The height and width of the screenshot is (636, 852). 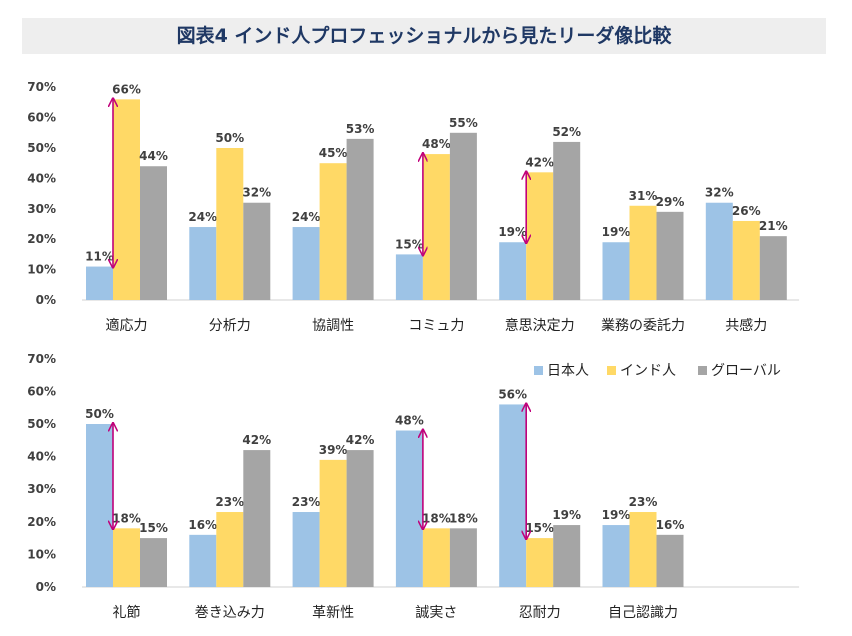 I want to click on panel2-data-label: 50%, so click(x=99, y=414).